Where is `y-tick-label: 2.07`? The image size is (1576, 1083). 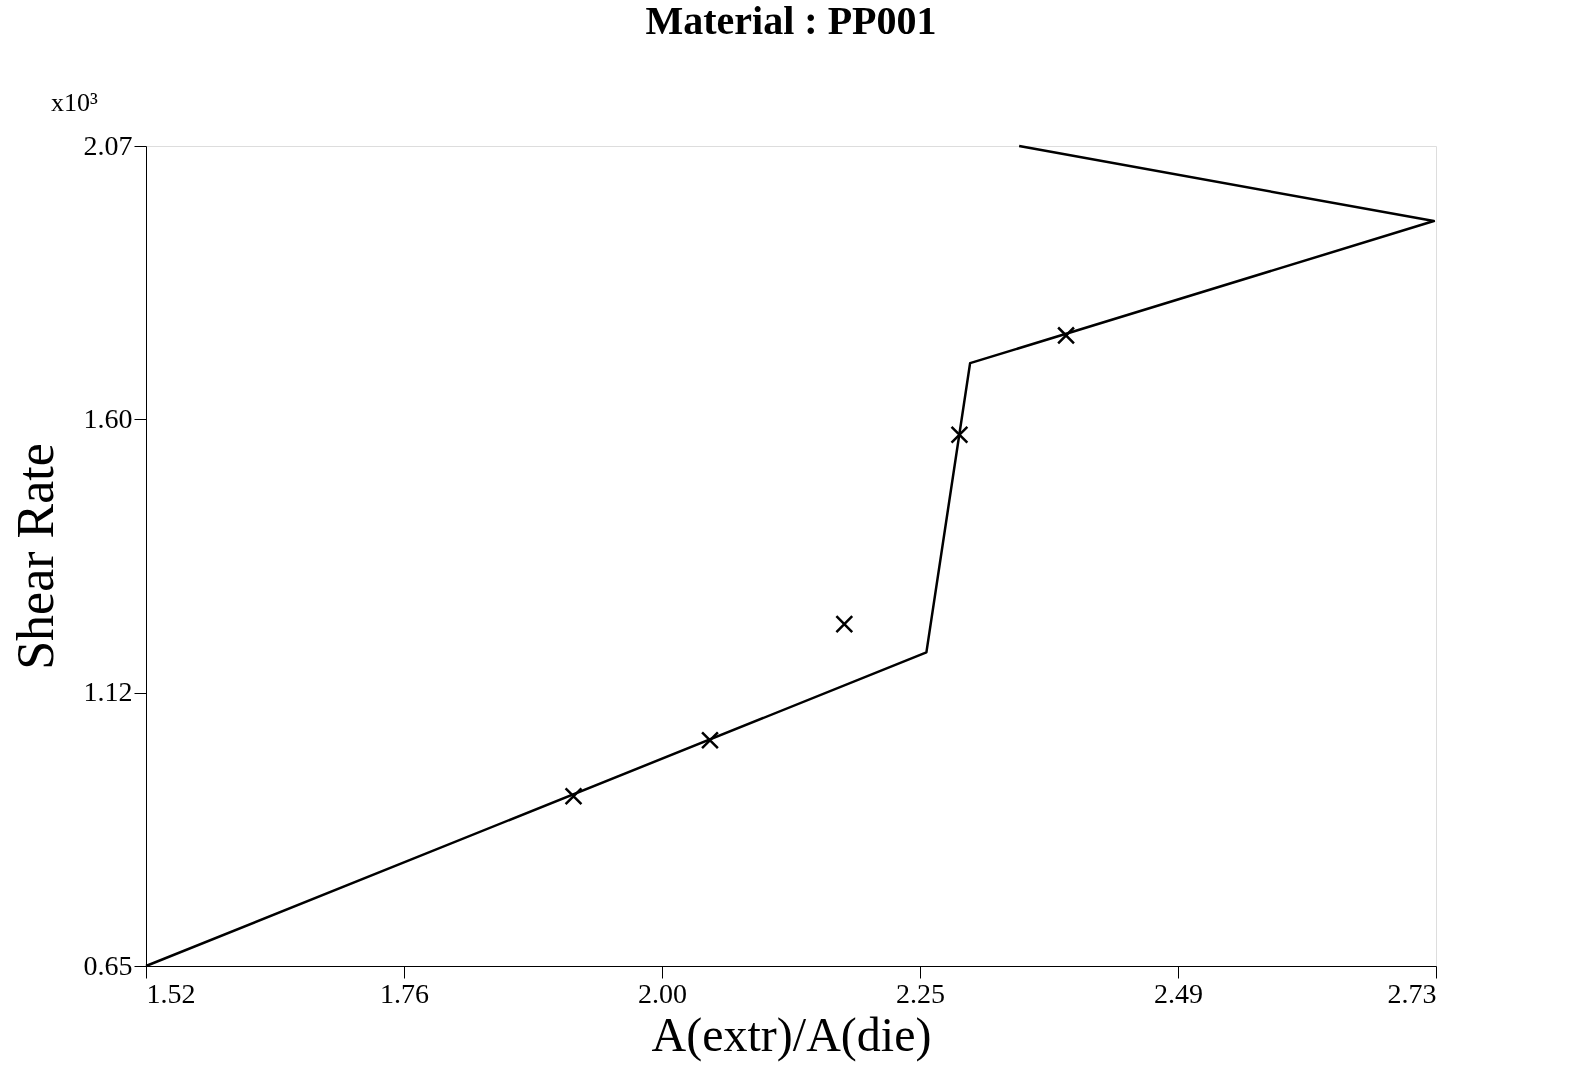
y-tick-label: 2.07 is located at coordinates (108, 145).